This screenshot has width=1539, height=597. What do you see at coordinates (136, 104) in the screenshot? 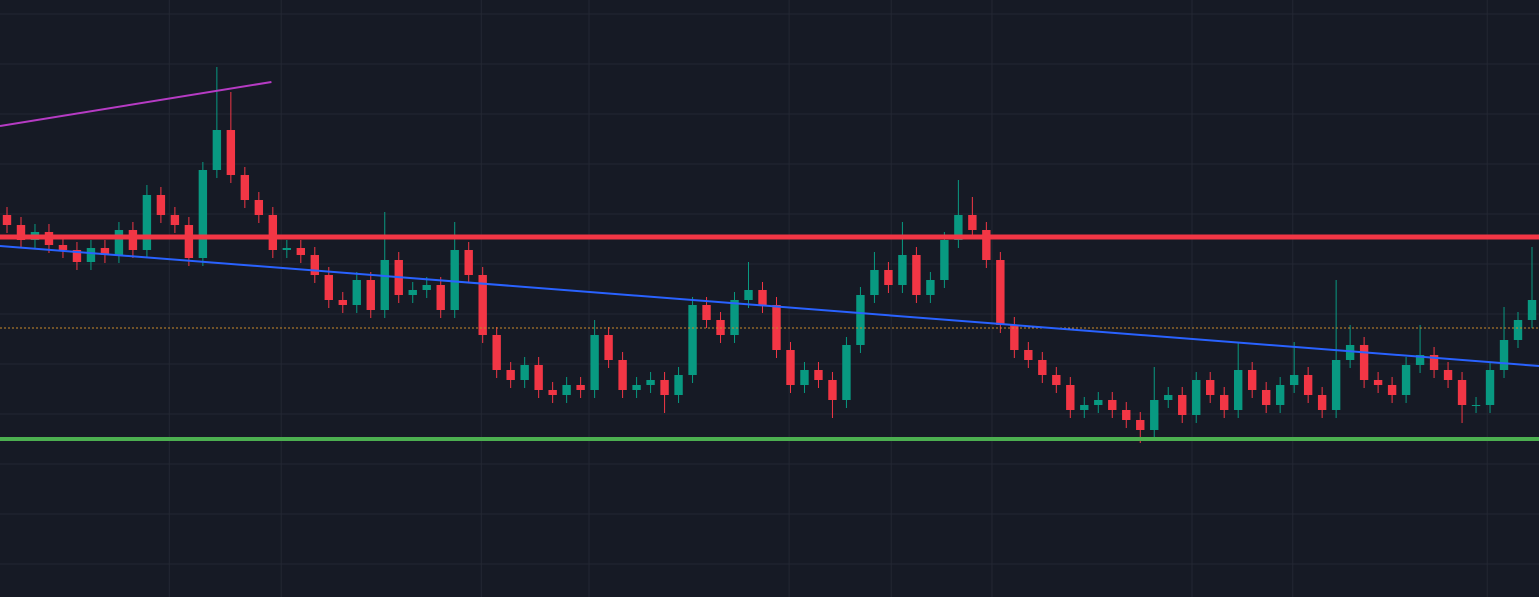
I see `trend-line` at bounding box center [136, 104].